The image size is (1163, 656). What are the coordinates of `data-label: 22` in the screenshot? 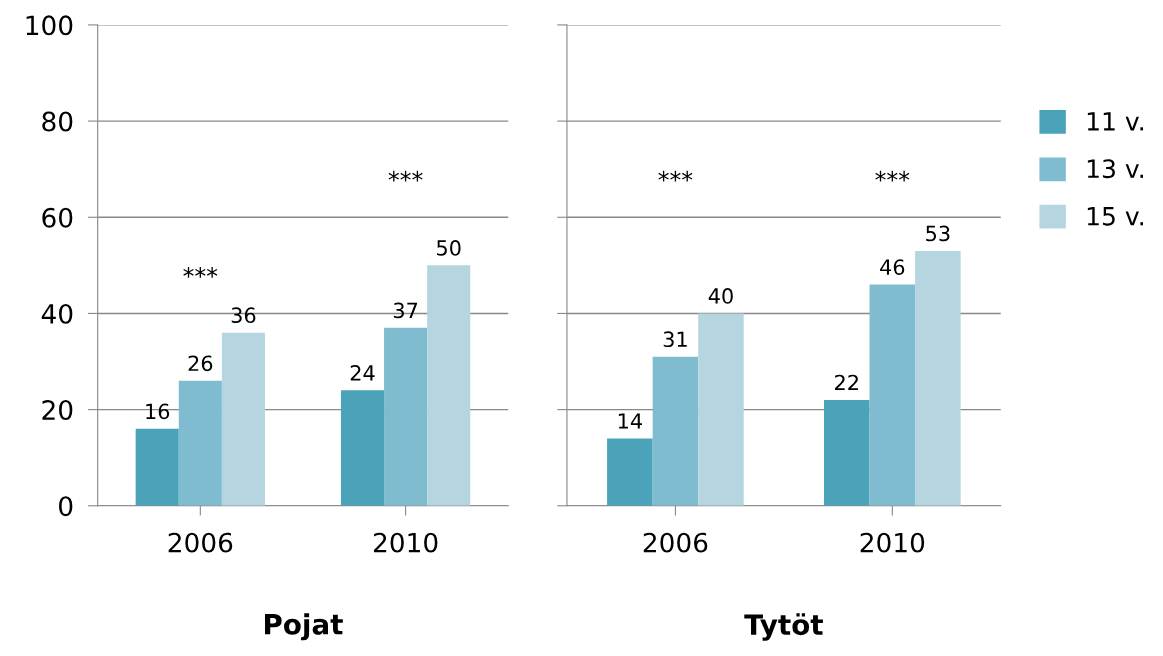 It's located at (846, 382).